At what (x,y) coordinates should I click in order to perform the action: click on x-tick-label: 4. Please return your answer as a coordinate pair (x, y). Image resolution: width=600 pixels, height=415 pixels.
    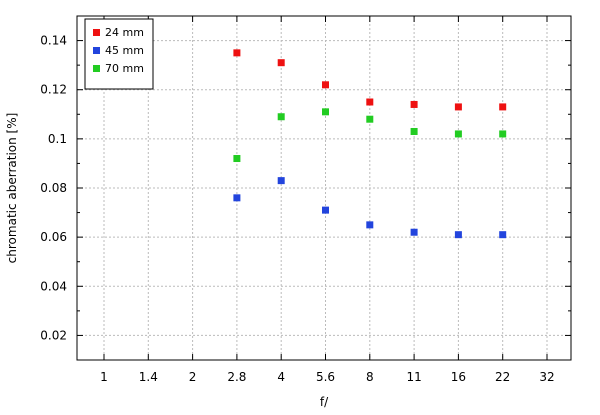
    Looking at the image, I should click on (281, 377).